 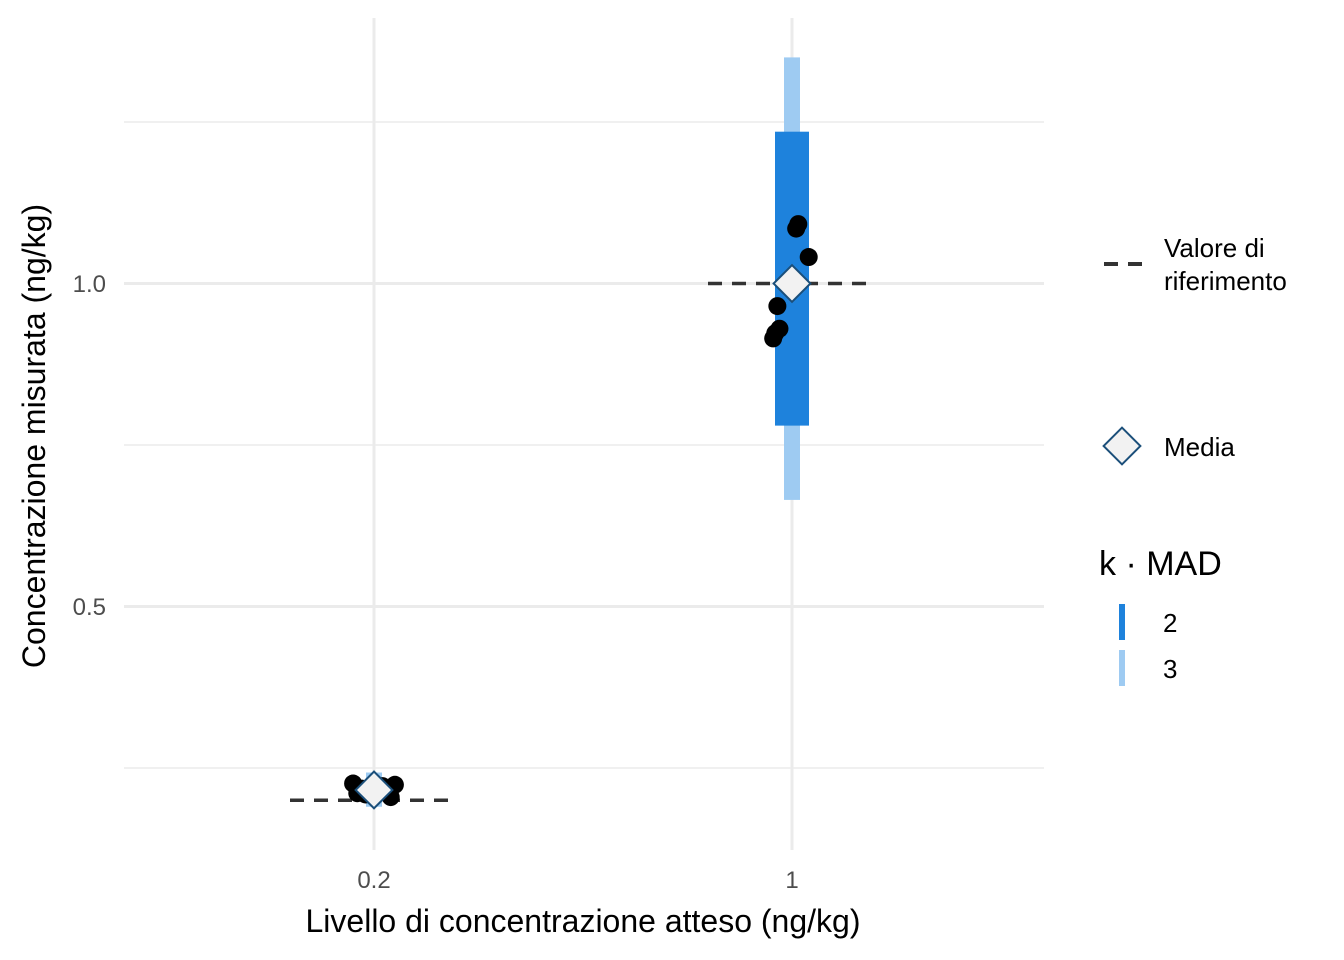 What do you see at coordinates (1170, 623) in the screenshot?
I see `legend-mad-2-label: 2` at bounding box center [1170, 623].